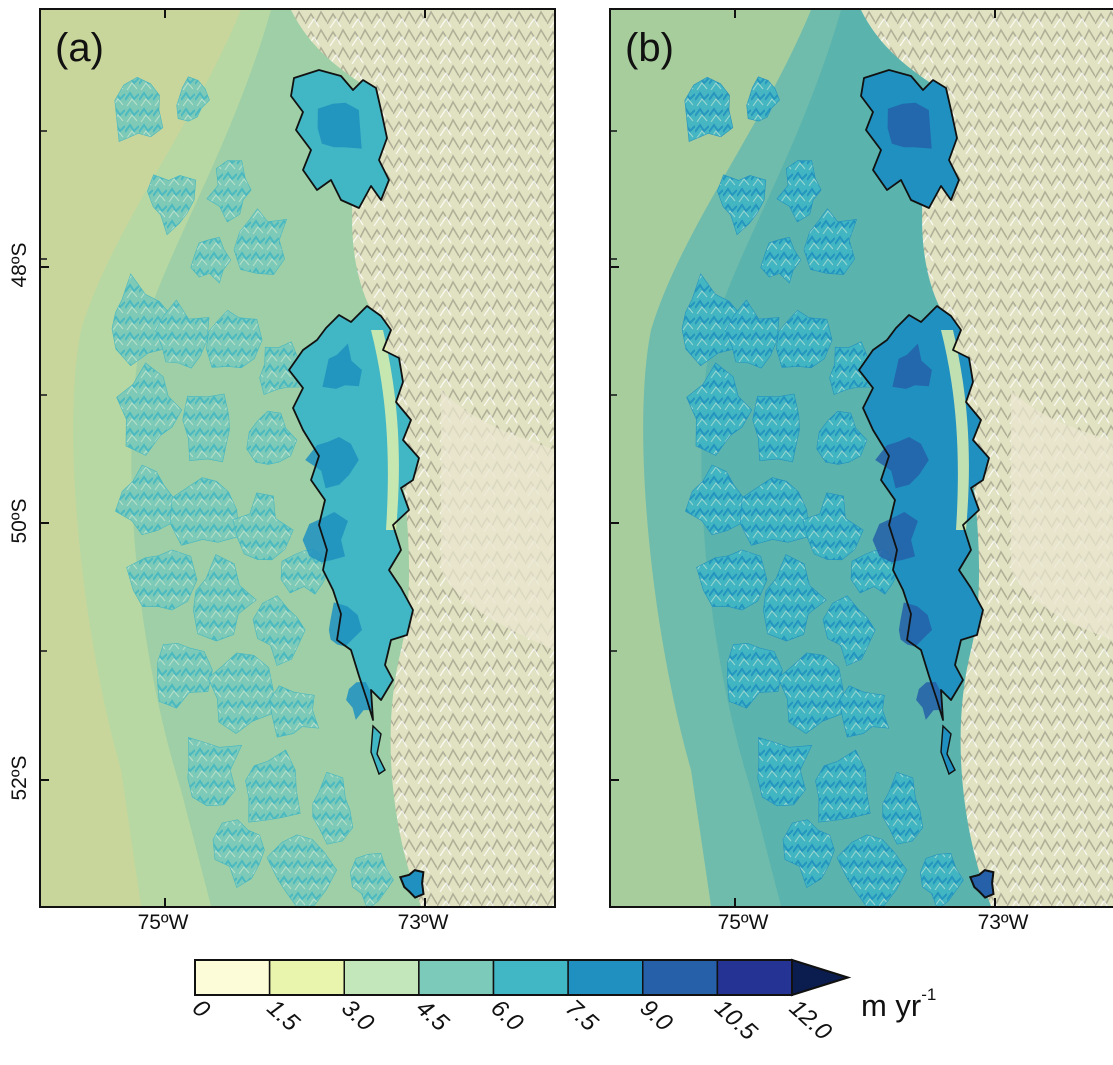  What do you see at coordinates (649, 48) in the screenshot?
I see `panel-b-label: (b)` at bounding box center [649, 48].